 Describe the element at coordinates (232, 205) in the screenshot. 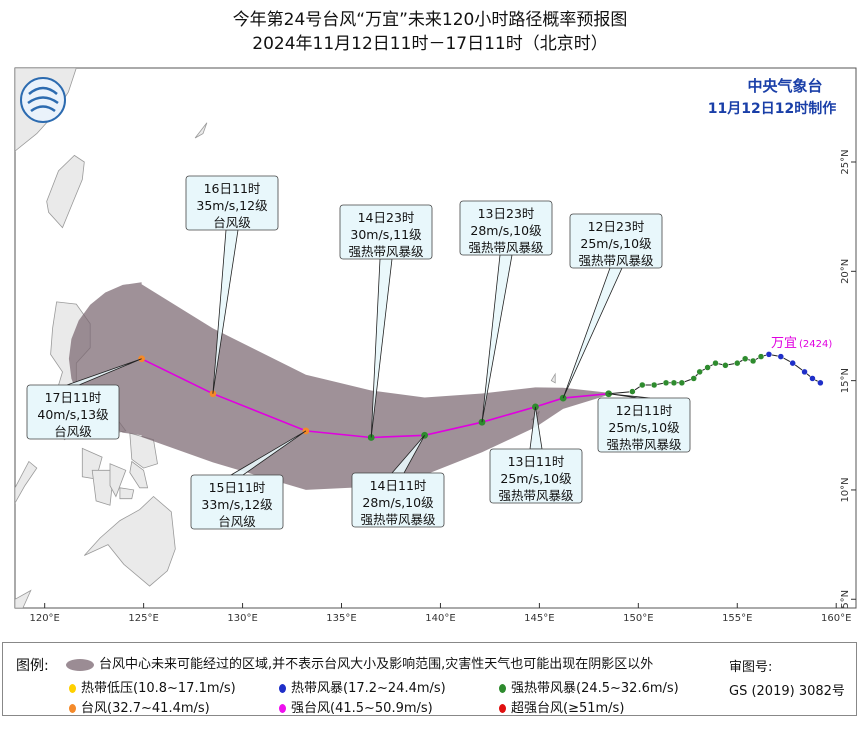

I see `forecast-label-text: 35m/s,12级` at that location.